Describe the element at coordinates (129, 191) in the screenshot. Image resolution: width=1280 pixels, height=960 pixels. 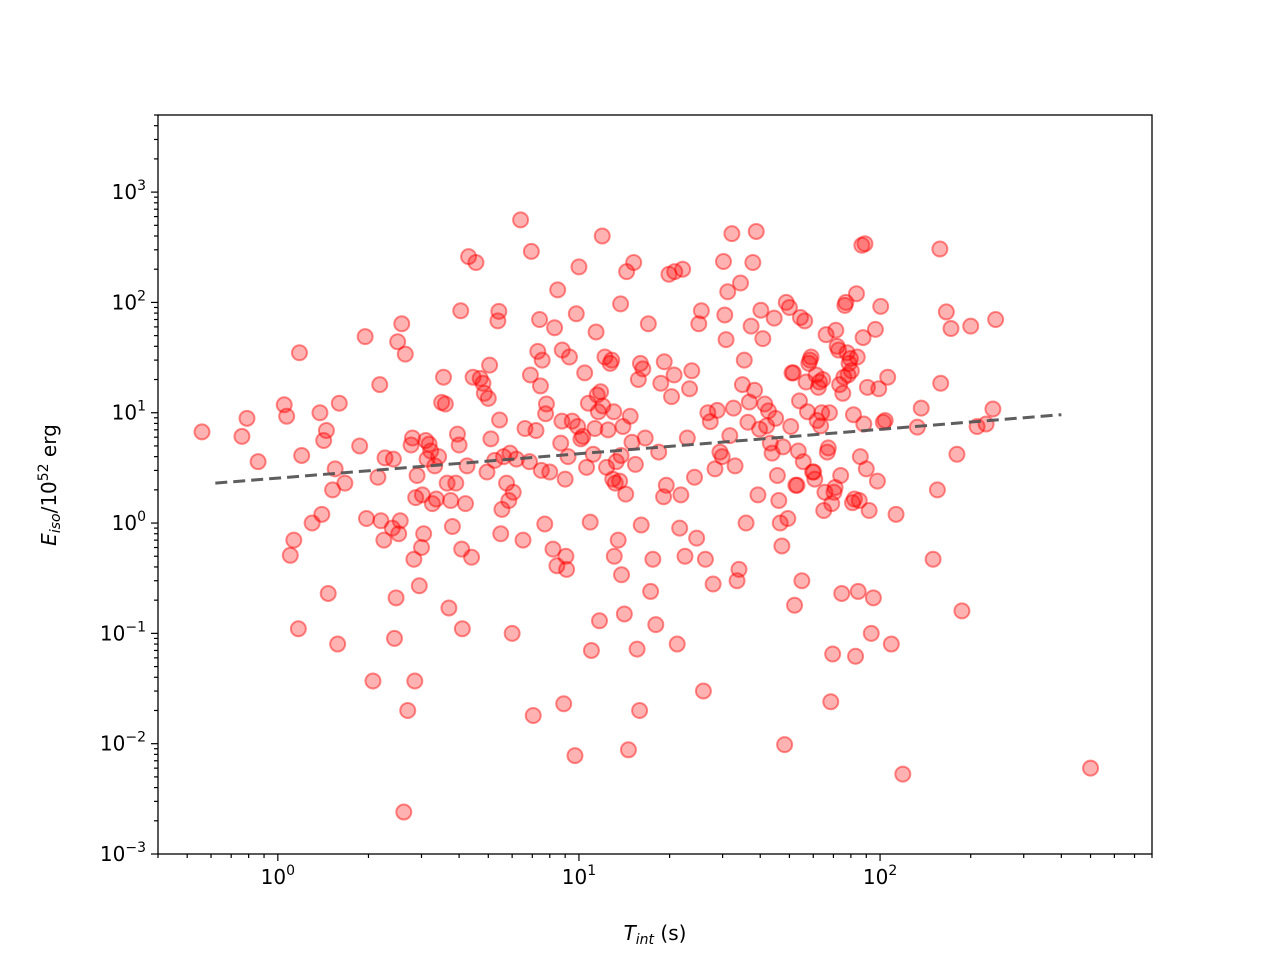
I see `y-tick-label: 10³` at that location.